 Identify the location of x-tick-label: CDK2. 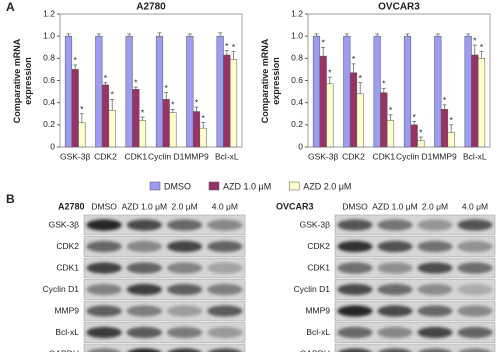
(353, 156).